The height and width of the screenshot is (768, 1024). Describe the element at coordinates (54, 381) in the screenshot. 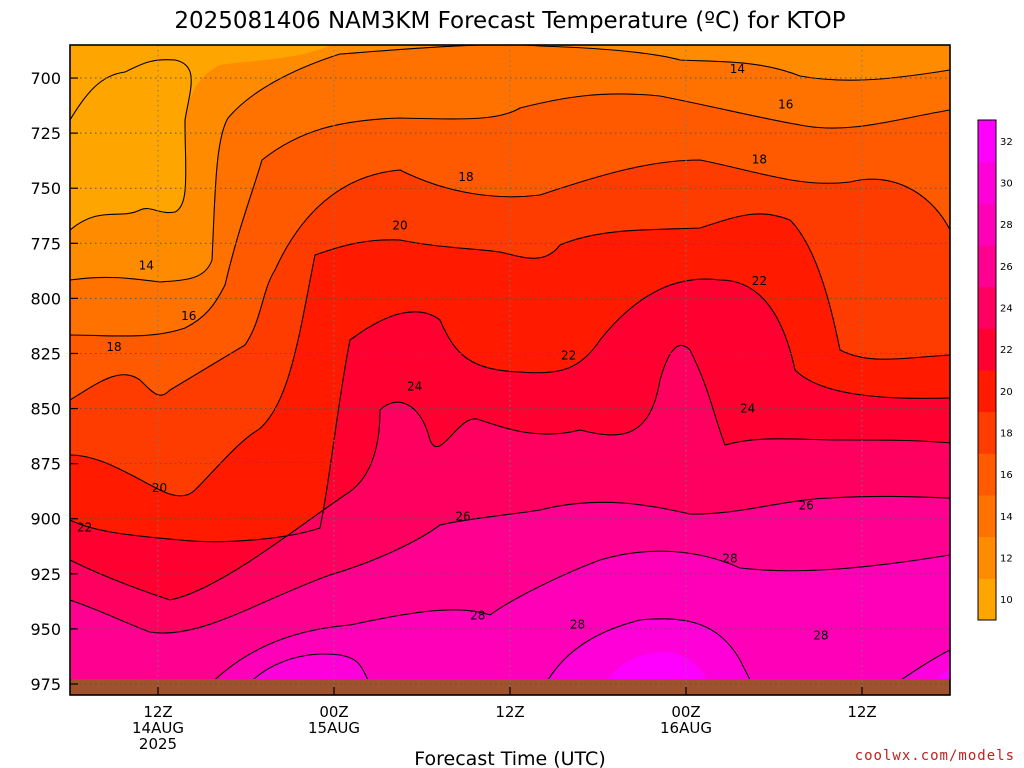

I see `y-axis: 700 725 750 775 800 825 850 875 900 925 950 975` at that location.